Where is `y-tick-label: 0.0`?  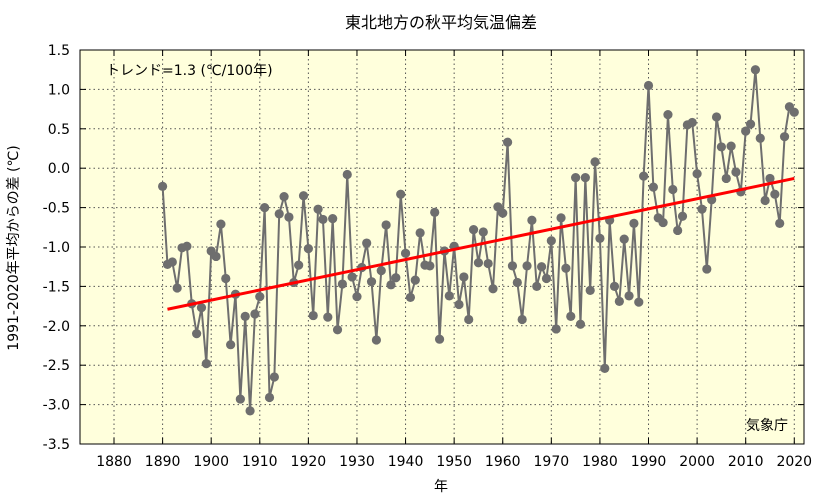 y-tick-label: 0.0 is located at coordinates (59, 169).